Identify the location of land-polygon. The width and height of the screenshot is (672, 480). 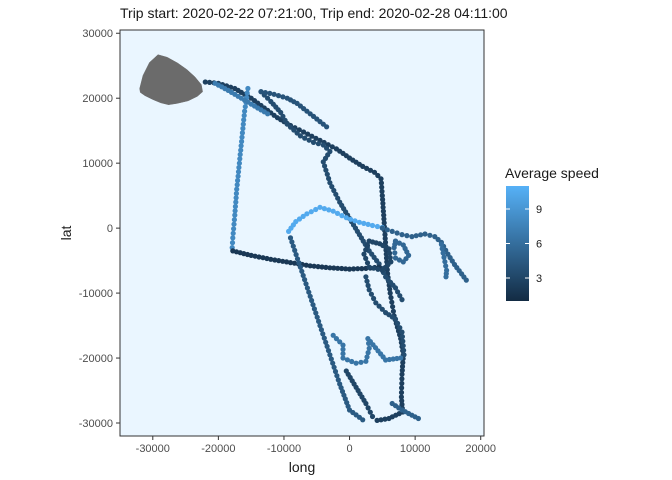
(171, 79).